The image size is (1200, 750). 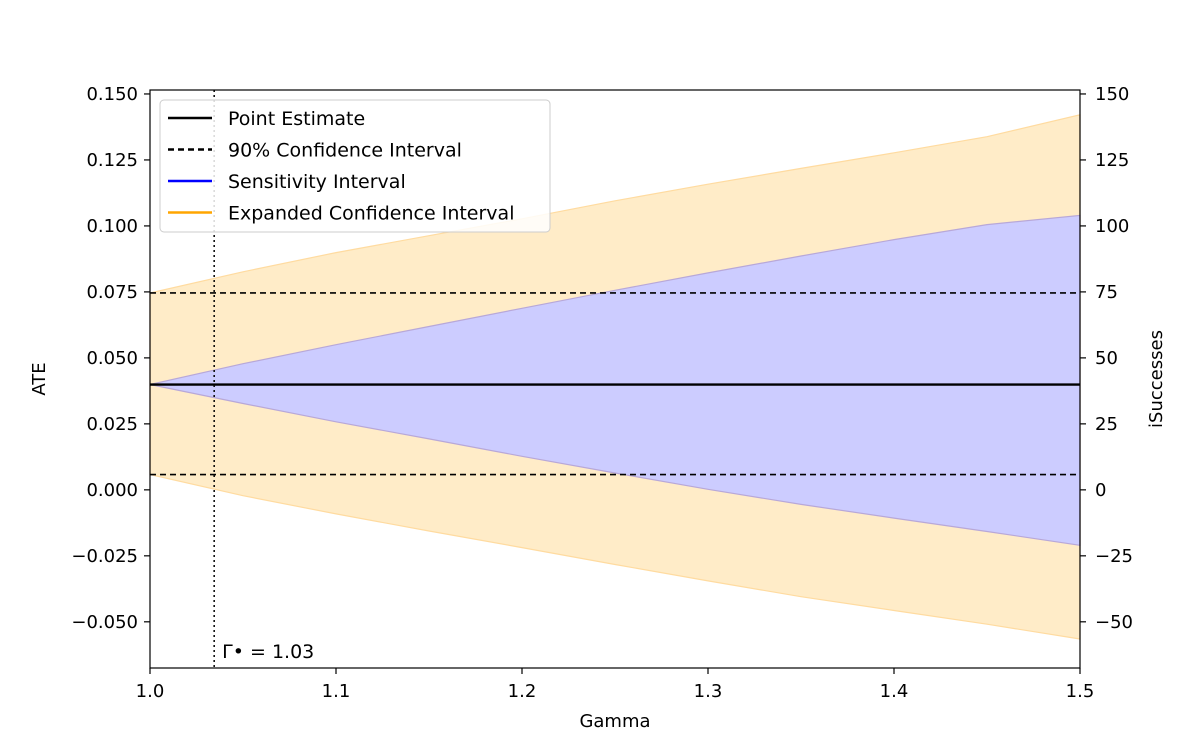 I want to click on y2-tick-label: −50, so click(x=1114, y=622).